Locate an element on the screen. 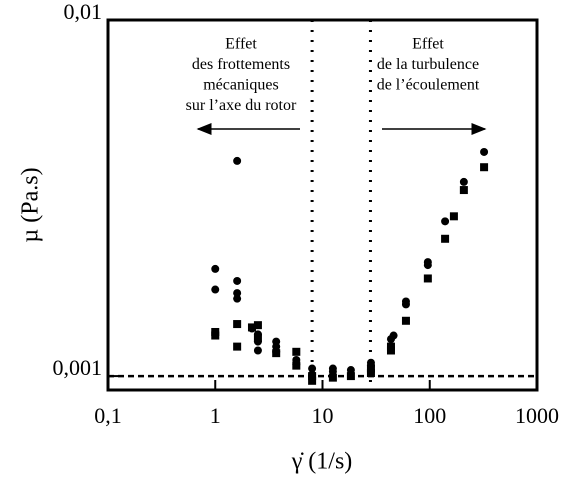  y-tick-label: 0,001 is located at coordinates (78, 367).